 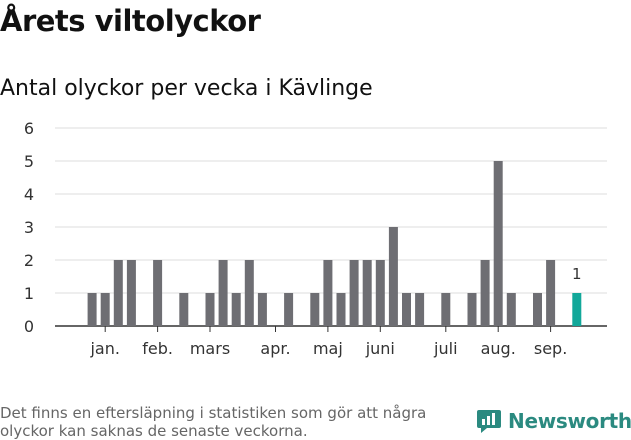 What do you see at coordinates (328, 348) in the screenshot?
I see `x-tick-label: maj` at bounding box center [328, 348].